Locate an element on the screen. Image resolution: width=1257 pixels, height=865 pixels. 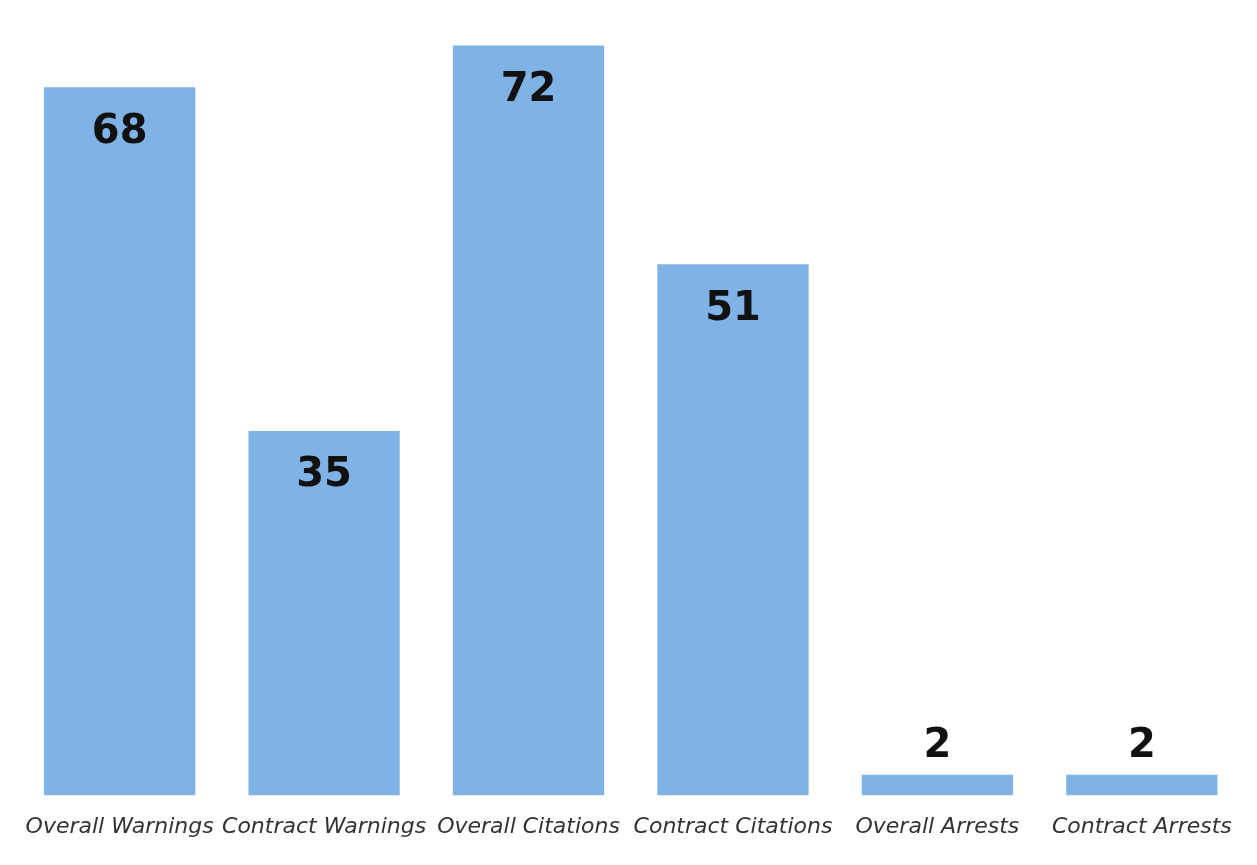
data-label: 68 is located at coordinates (119, 128).